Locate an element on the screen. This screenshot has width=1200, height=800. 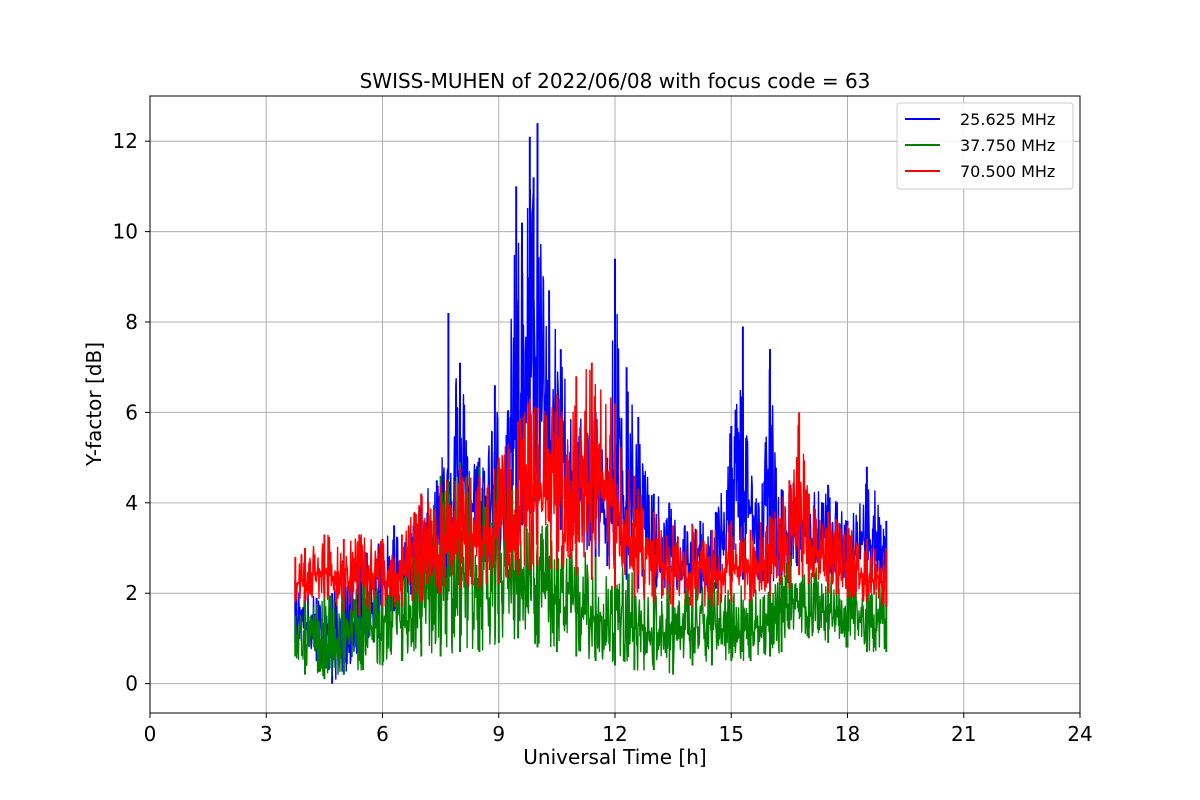
y-axis: 0 2 4 6 8 10 12 is located at coordinates (131, 412).